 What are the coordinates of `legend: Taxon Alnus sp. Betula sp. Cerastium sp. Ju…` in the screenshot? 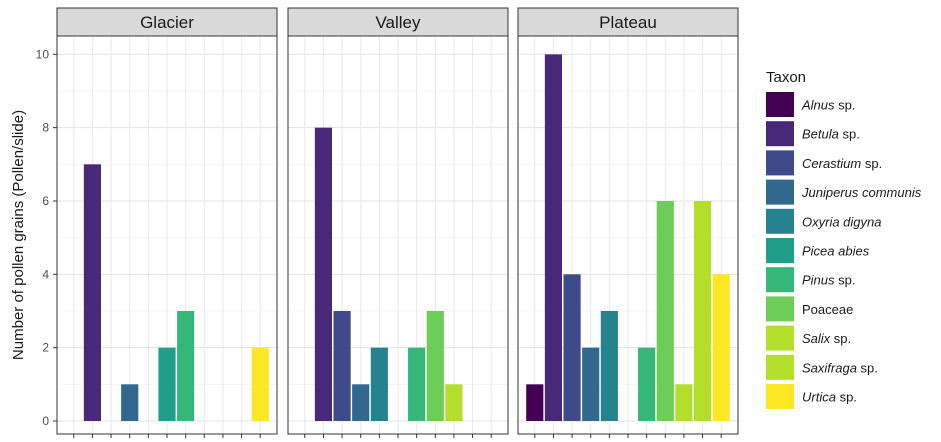 It's located at (844, 239).